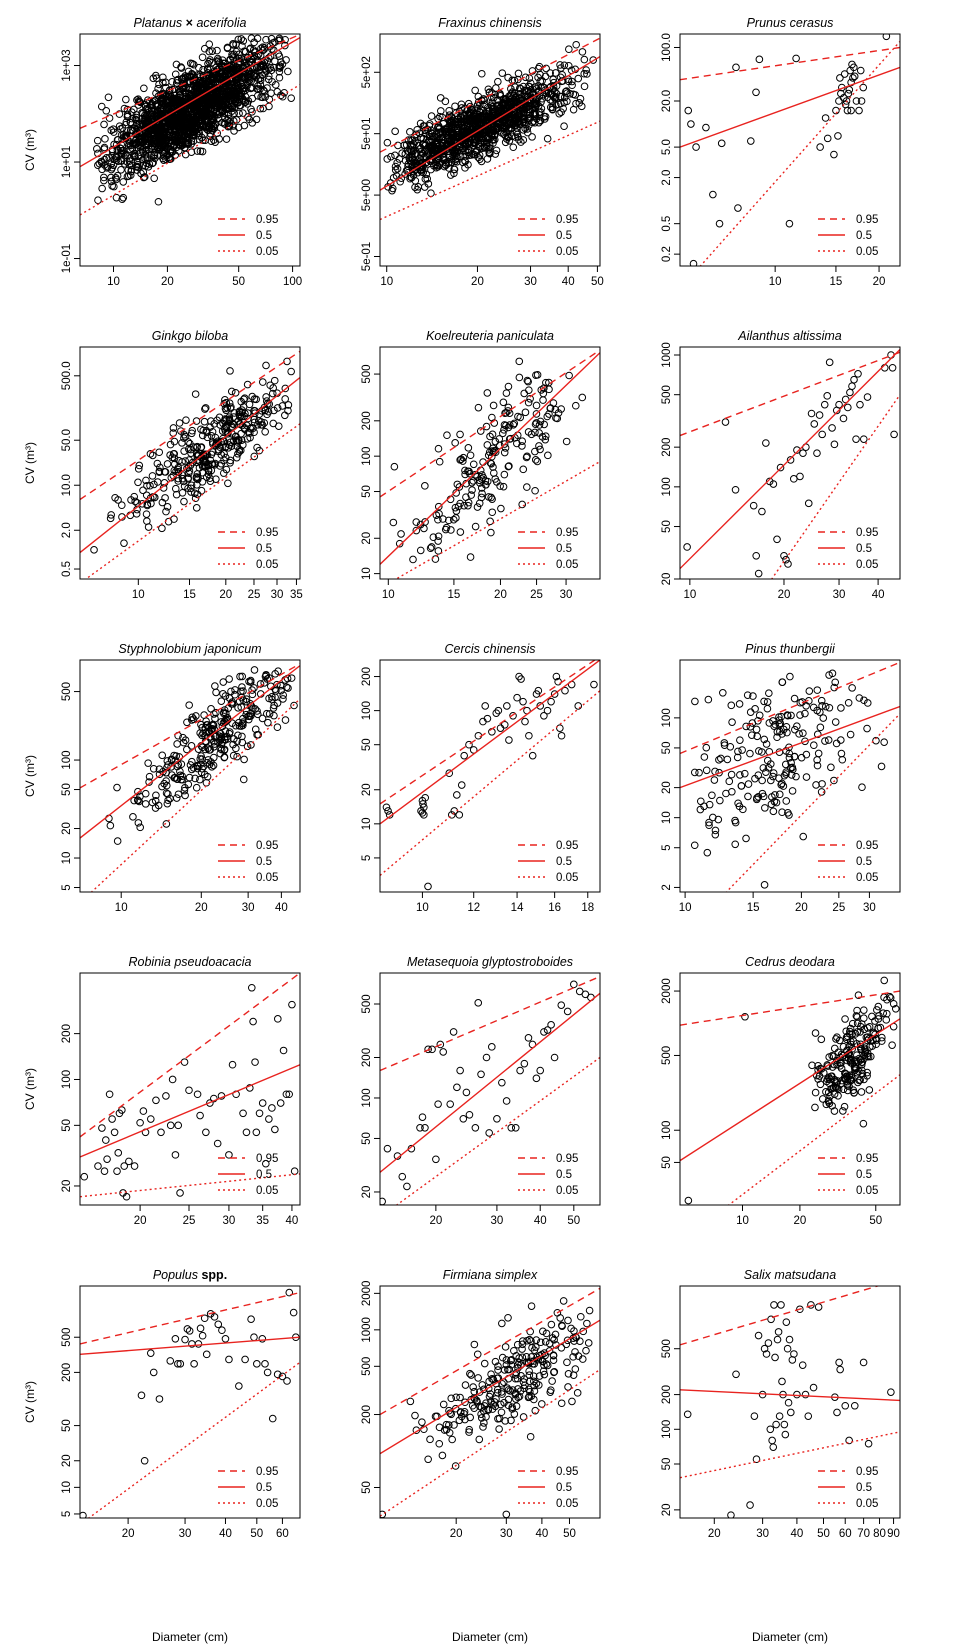 The image size is (960, 1649). Describe the element at coordinates (879, 282) in the screenshot. I see `x-tick-label: 20` at that location.